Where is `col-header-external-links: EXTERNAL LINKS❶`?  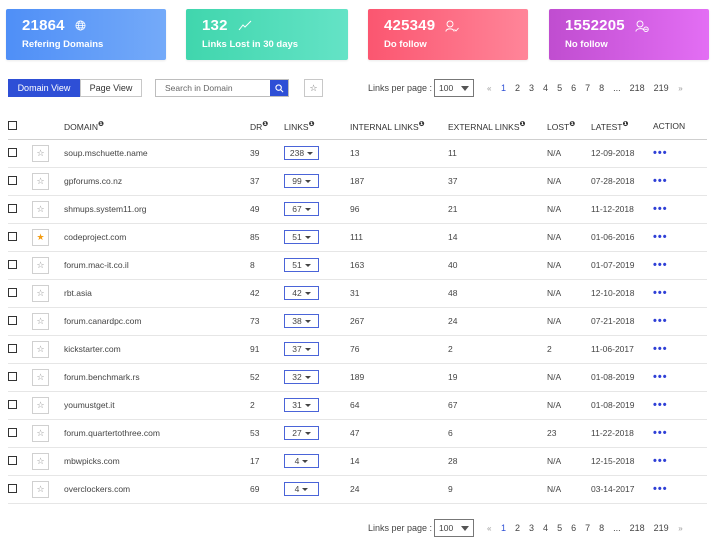
col-header-external-links: EXTERNAL LINKS❶ is located at coordinates (497, 127).